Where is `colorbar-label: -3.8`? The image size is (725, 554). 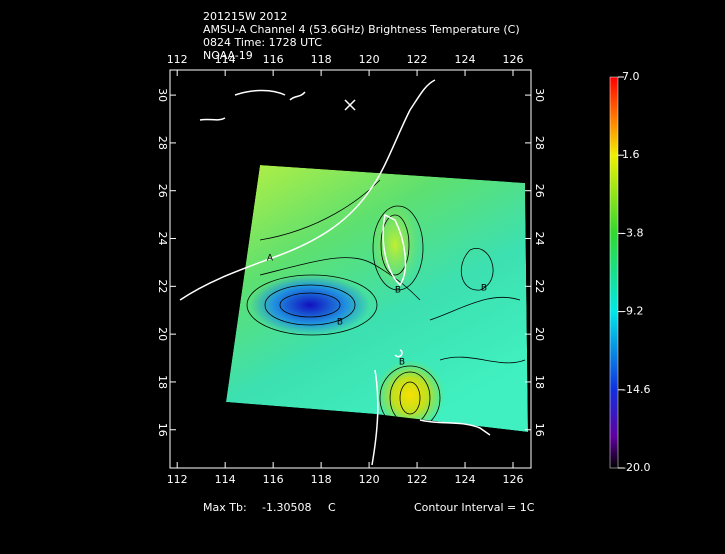
colorbar-label: -3.8 is located at coordinates (632, 232).